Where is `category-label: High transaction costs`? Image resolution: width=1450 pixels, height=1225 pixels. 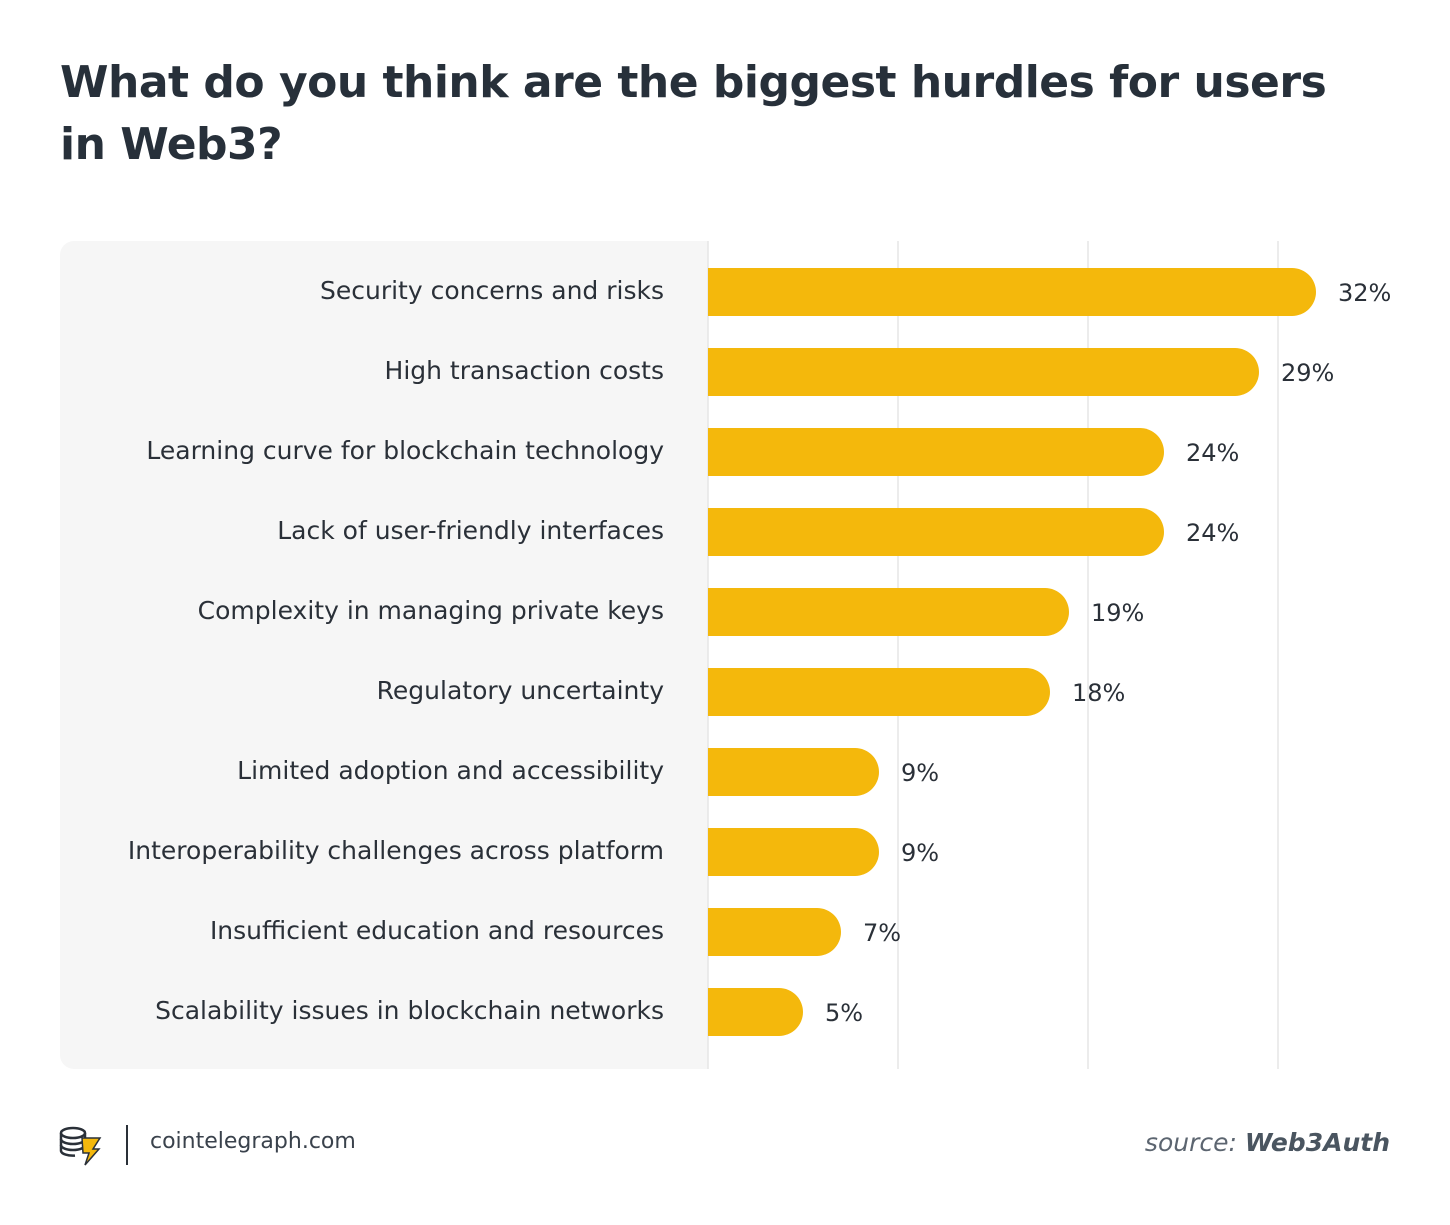 category-label: High transaction costs is located at coordinates (524, 370).